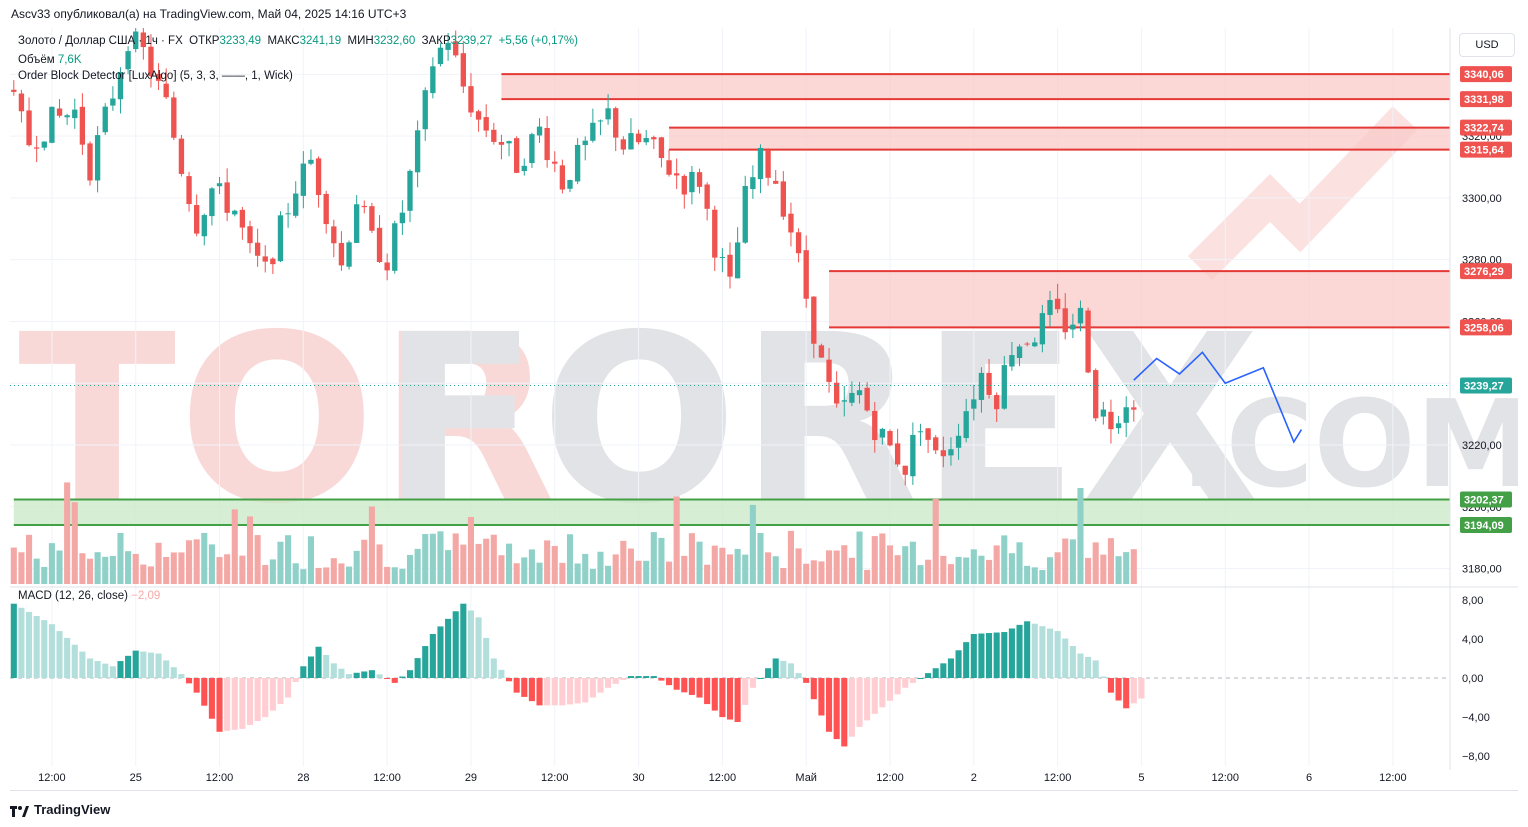  What do you see at coordinates (1218, 397) in the screenshot?
I see `forecast-line` at bounding box center [1218, 397].